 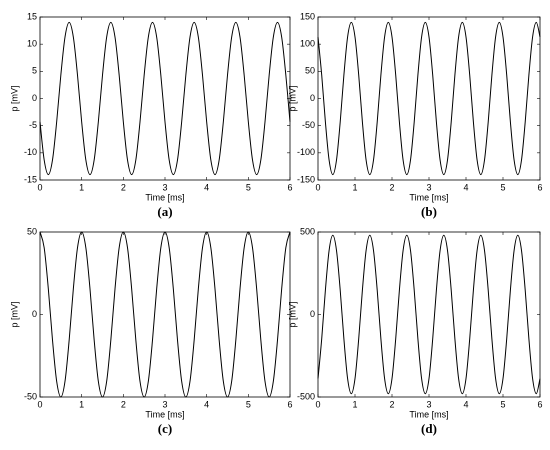 What do you see at coordinates (34, 71) in the screenshot?
I see `y-tick-label: 5` at bounding box center [34, 71].